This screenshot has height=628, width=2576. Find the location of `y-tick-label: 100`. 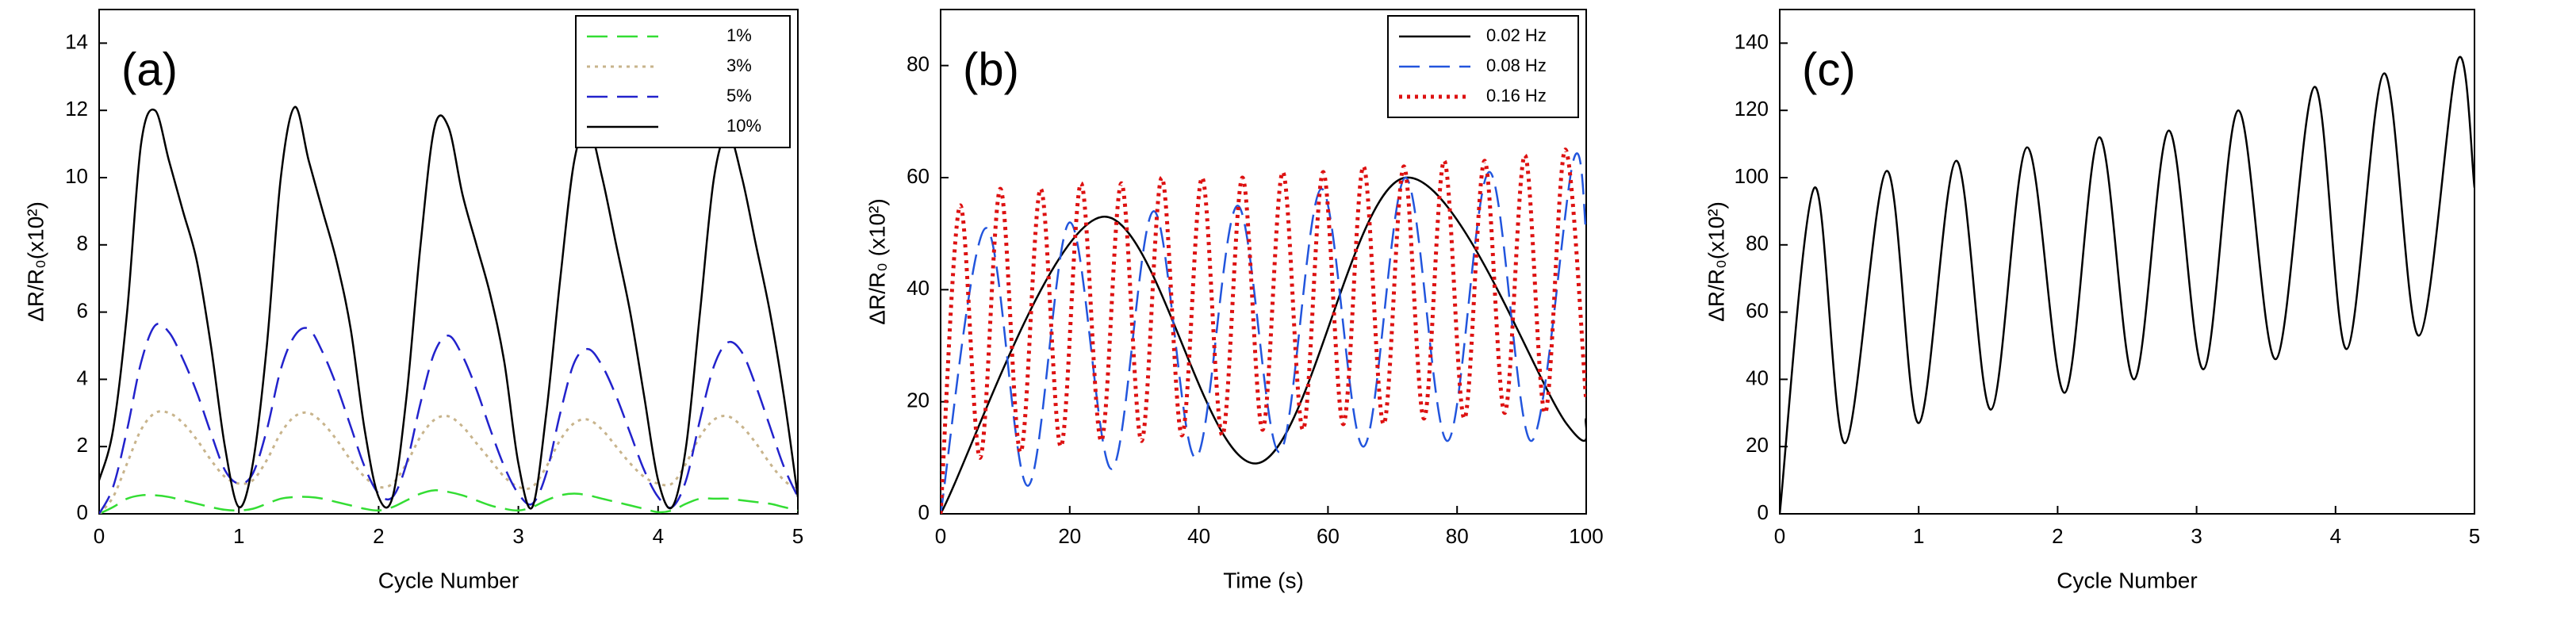

y-tick-label: 100 is located at coordinates (1752, 176).